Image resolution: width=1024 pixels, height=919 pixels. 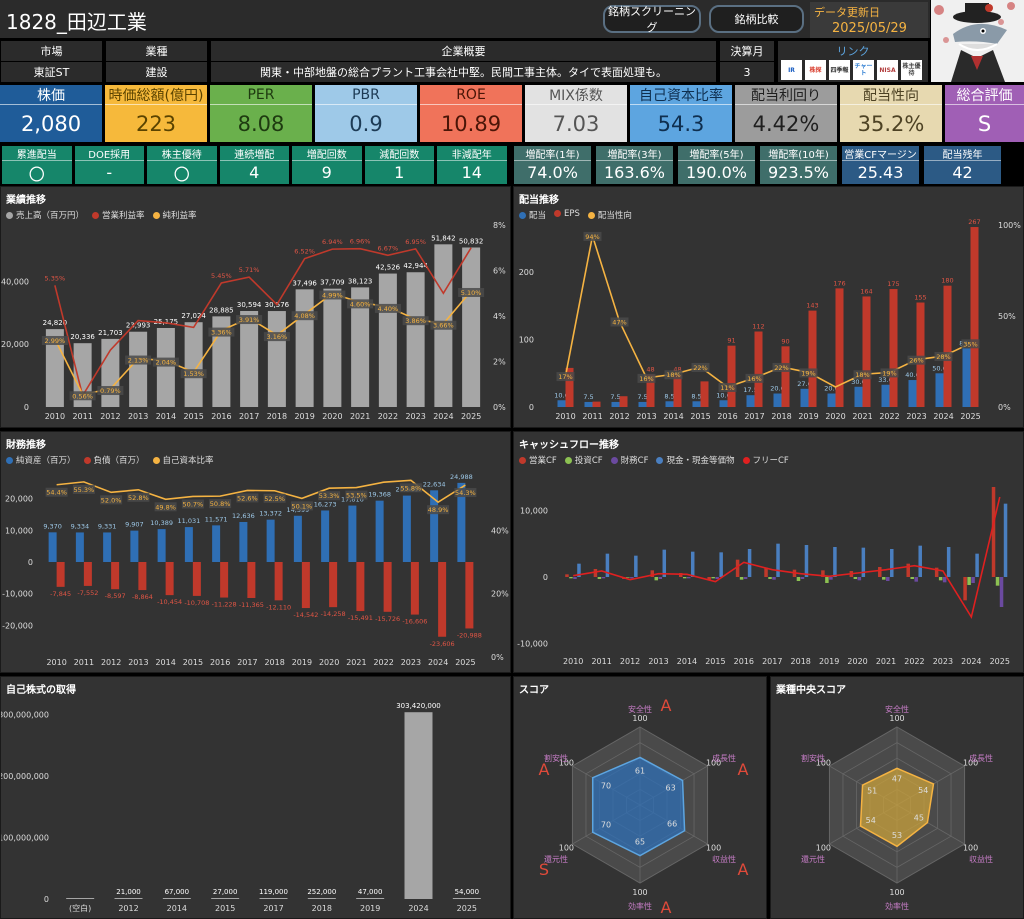 I want to click on summary-label: 企業概要, so click(x=463, y=51).